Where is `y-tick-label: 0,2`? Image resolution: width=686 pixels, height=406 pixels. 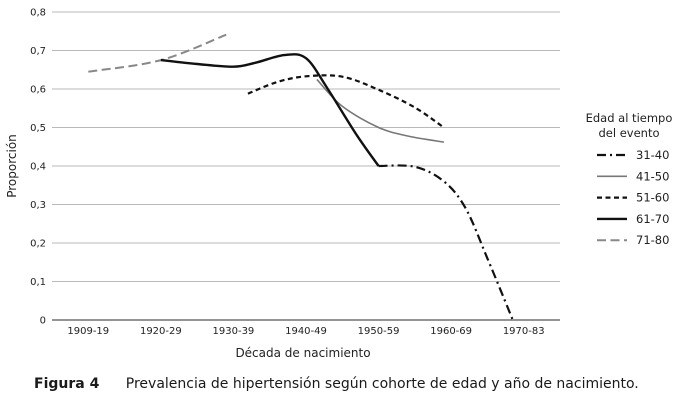 y-tick-label: 0,2 is located at coordinates (38, 244).